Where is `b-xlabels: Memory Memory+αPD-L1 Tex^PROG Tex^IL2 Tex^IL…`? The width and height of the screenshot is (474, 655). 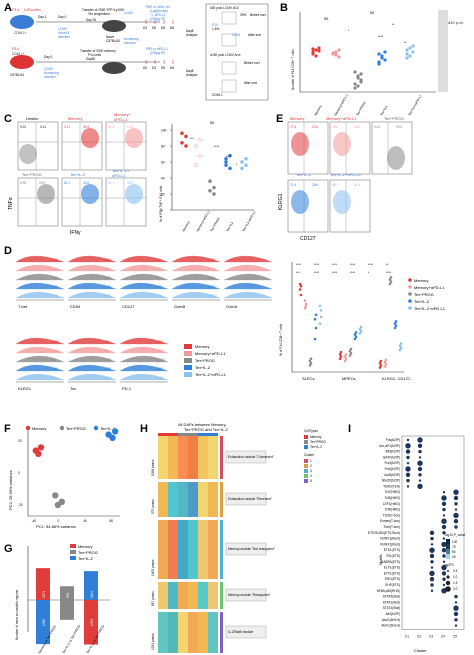 b-xlabels: Memory Memory+αPD-L1 Tex^PROG Tex^IL2 Tex^IL… is located at coordinates (367, 104).